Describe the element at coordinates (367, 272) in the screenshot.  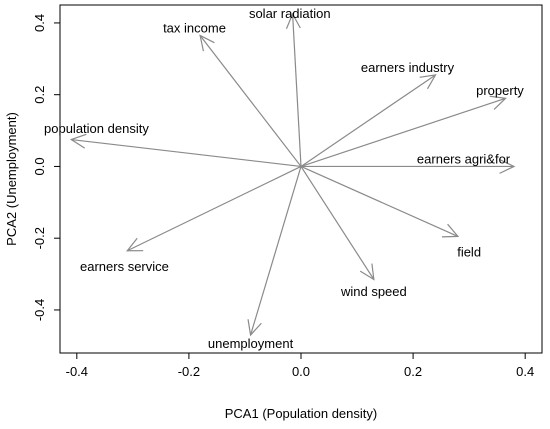
I see `arrowhead-wind-speed` at that location.